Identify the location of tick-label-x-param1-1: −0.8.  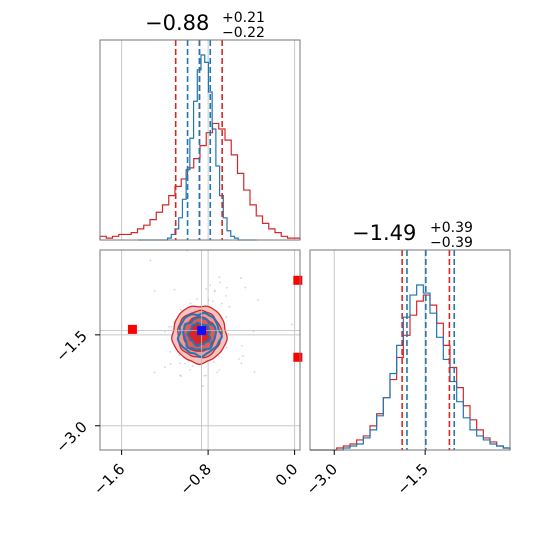
(195, 479).